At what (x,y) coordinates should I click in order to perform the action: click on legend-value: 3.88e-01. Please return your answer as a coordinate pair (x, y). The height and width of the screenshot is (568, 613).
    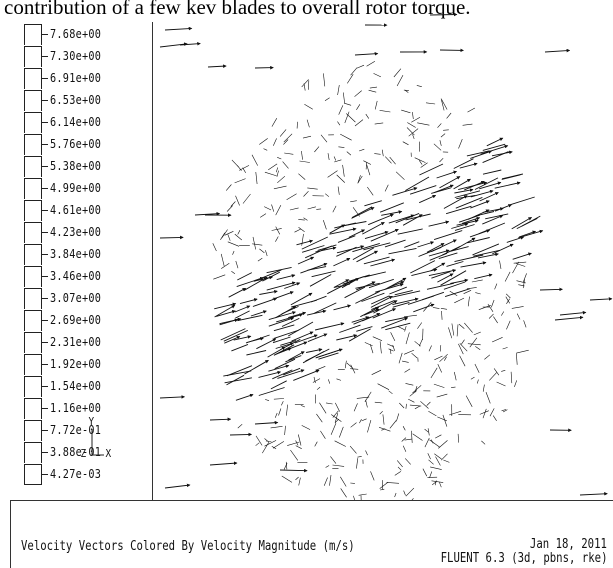
    Looking at the image, I should click on (76, 452).